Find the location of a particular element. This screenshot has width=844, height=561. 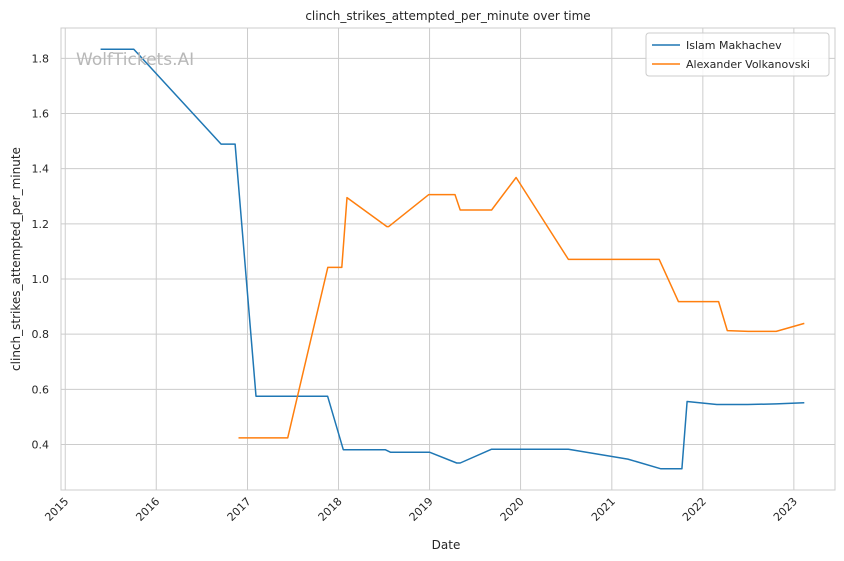

y-tick-label: 1.2 is located at coordinates (41, 224).